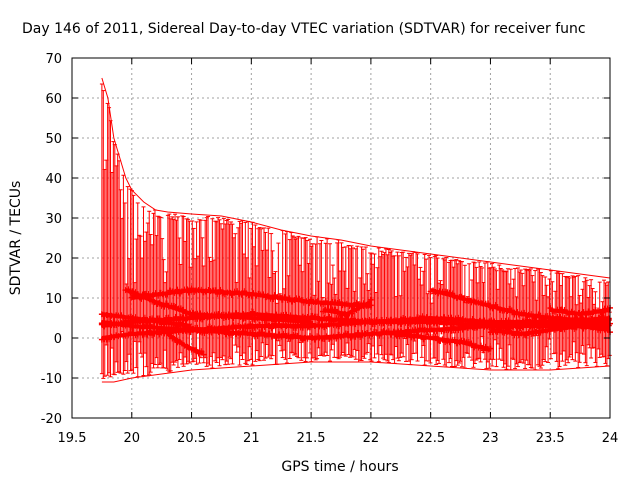  I want to click on y-tick-label: 20, so click(53, 259).